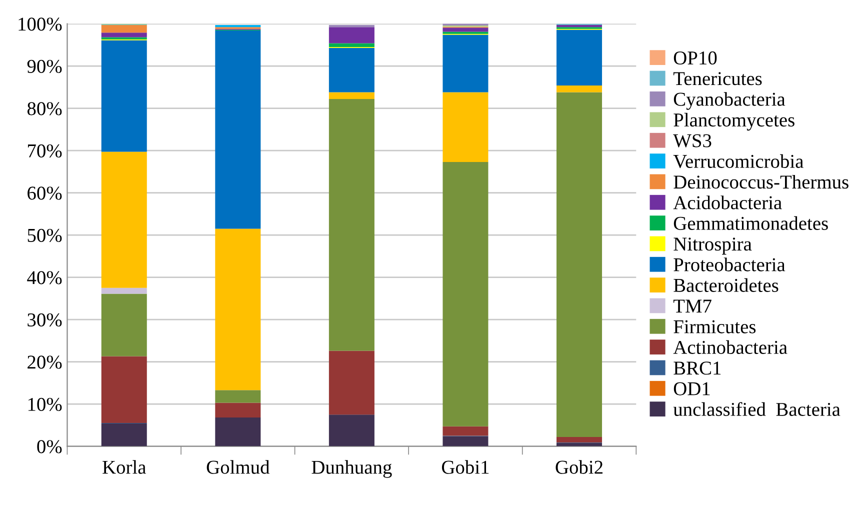 Image resolution: width=862 pixels, height=506 pixels. I want to click on y-tick-label: 70%, so click(45, 151).